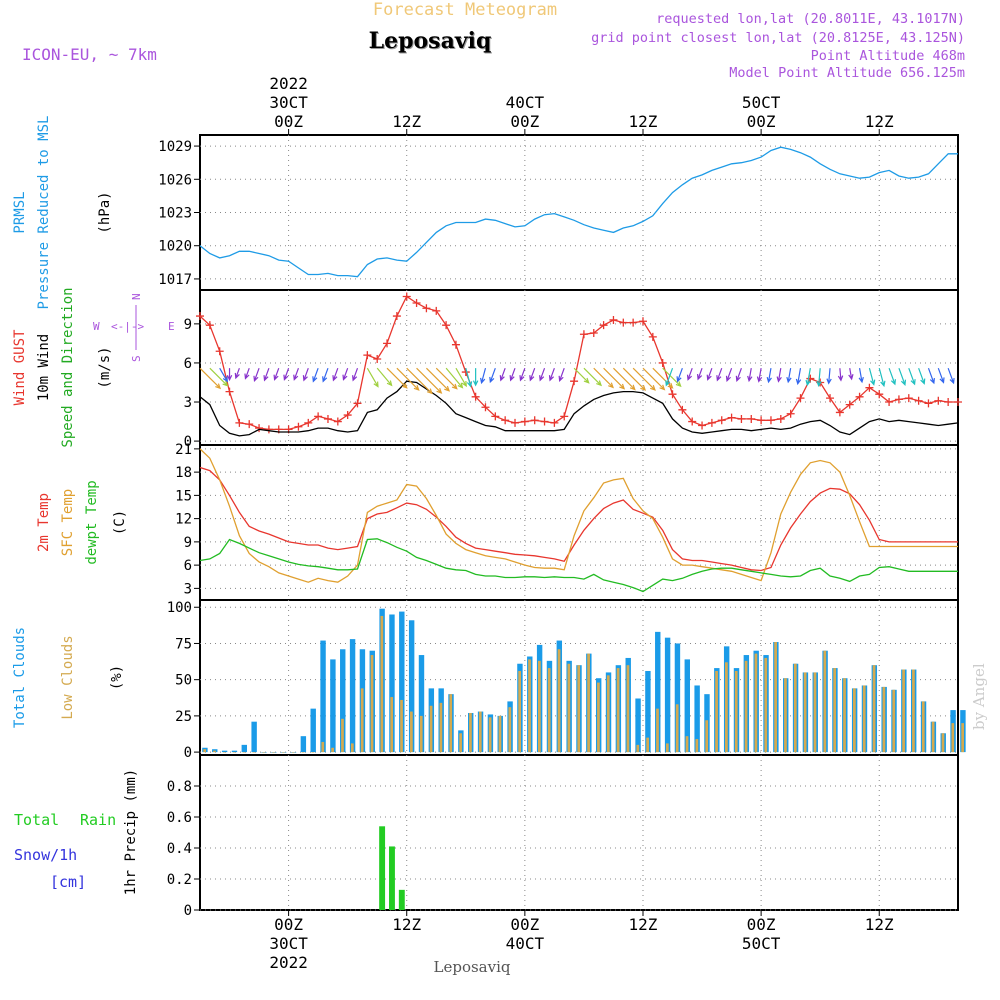 Image resolution: width=1000 pixels, height=1000 pixels. Describe the element at coordinates (183, 496) in the screenshot. I see `temperature-ytick-label: 15` at that location.